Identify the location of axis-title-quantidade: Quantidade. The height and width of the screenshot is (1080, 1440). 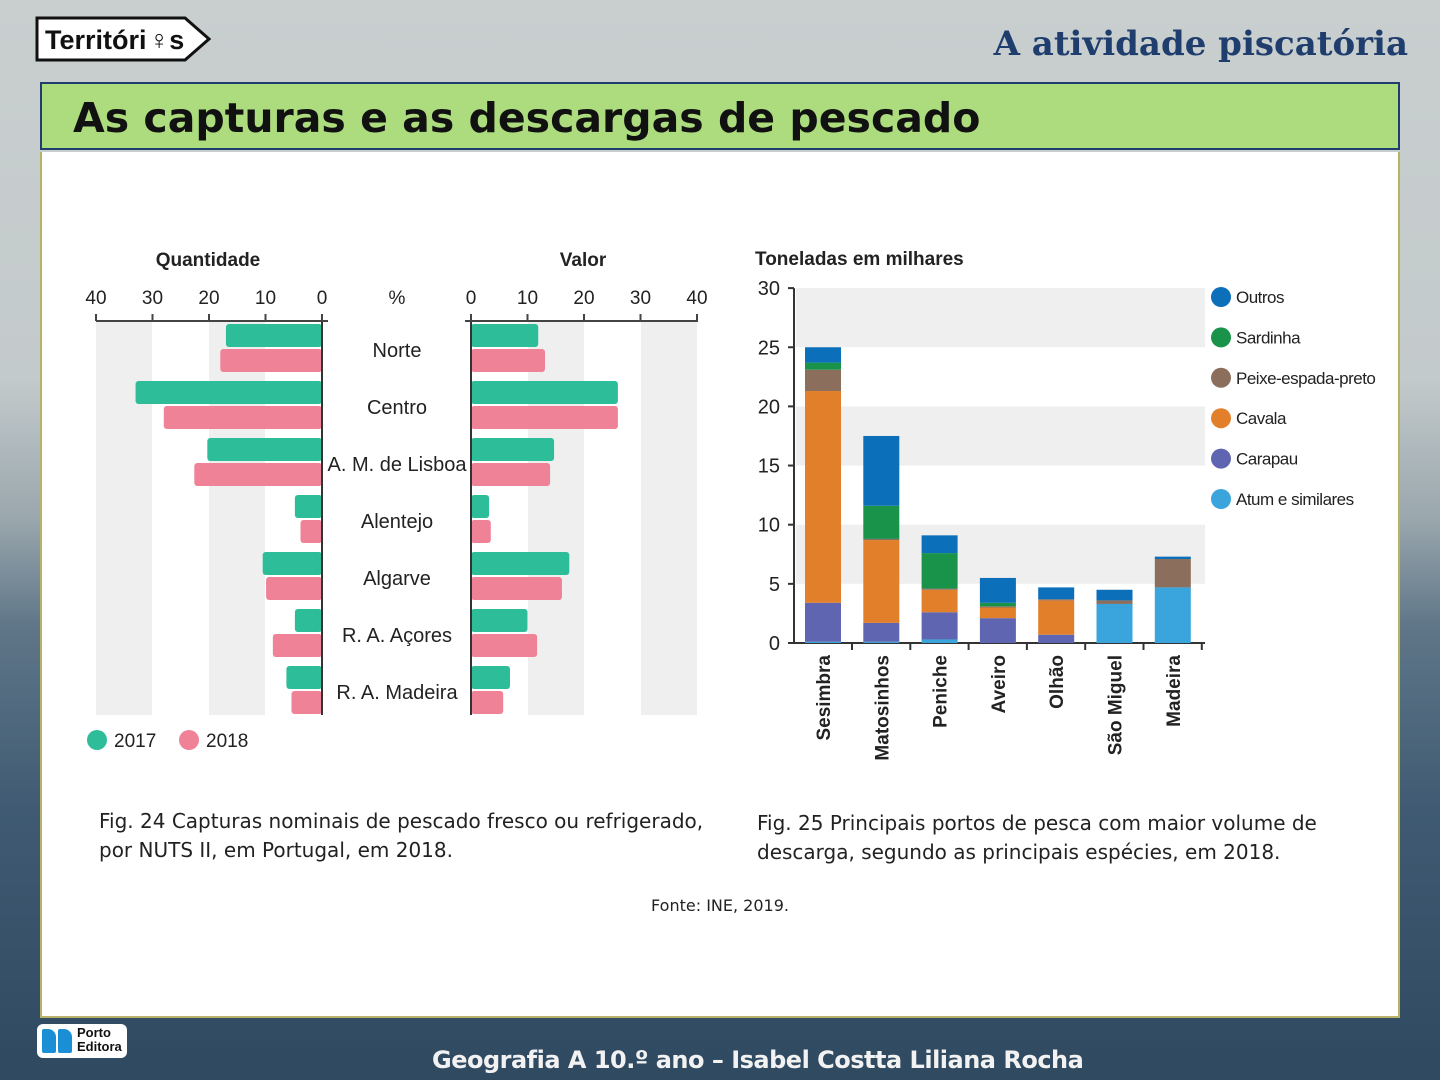
(208, 260).